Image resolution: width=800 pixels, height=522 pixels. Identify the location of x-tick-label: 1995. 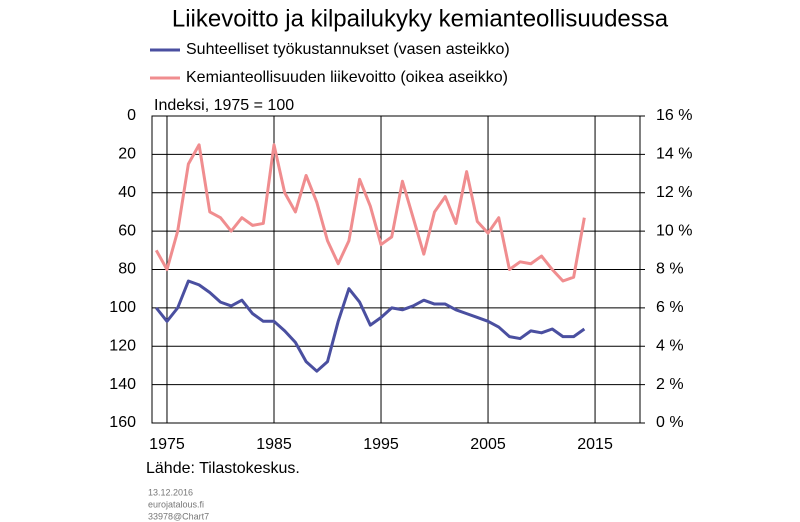
(381, 444).